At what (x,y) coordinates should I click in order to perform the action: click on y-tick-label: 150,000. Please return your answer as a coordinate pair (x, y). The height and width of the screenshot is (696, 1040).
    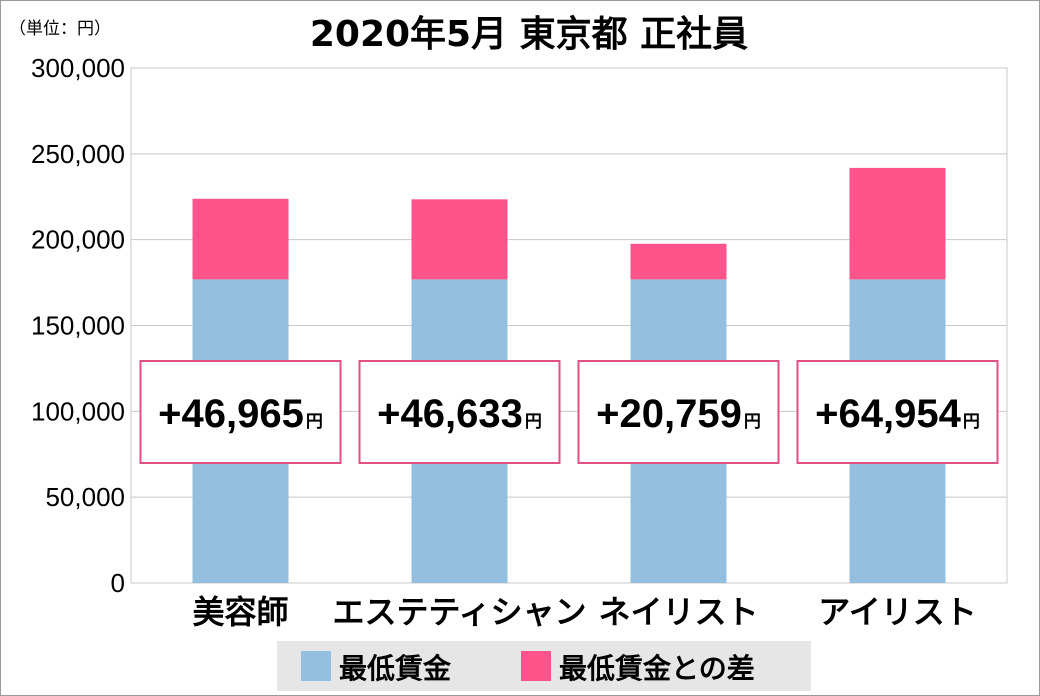
    Looking at the image, I should click on (78, 326).